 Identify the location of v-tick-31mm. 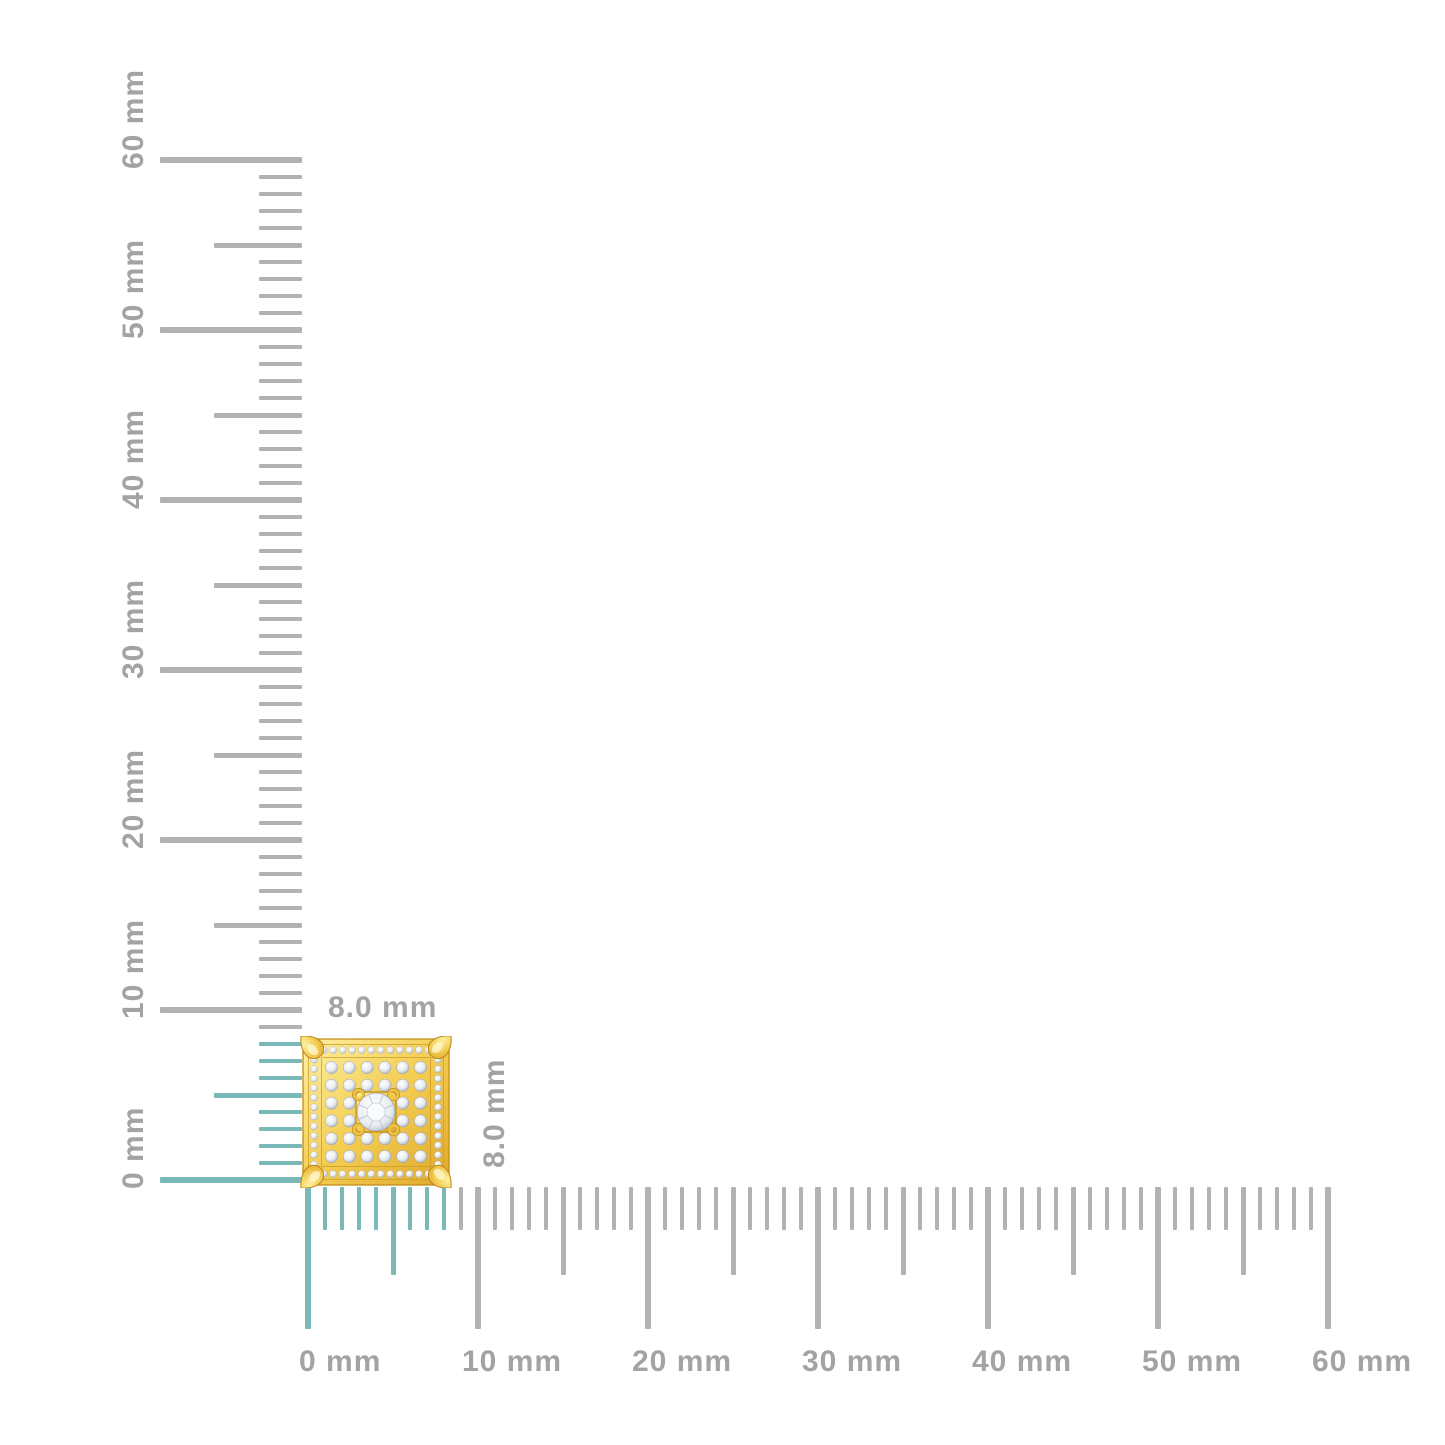
(280, 653).